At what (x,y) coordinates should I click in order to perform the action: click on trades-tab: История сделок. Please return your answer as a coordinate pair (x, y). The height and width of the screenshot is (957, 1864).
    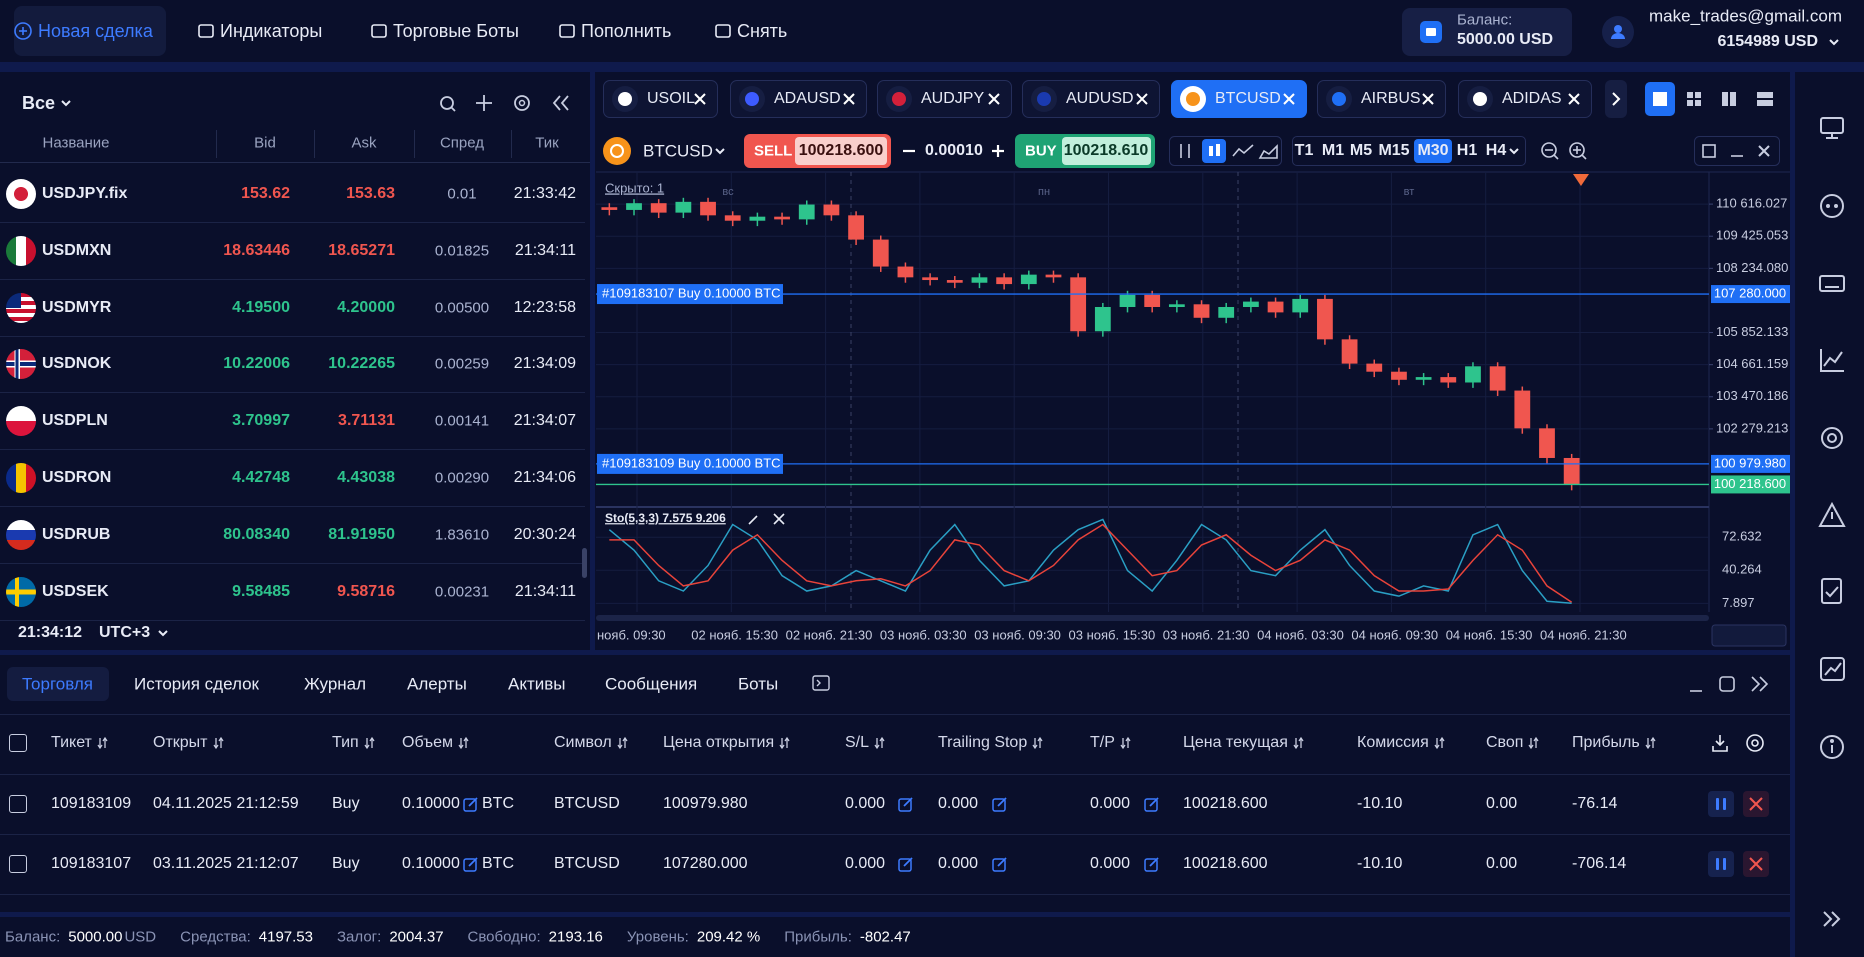
    Looking at the image, I should click on (196, 684).